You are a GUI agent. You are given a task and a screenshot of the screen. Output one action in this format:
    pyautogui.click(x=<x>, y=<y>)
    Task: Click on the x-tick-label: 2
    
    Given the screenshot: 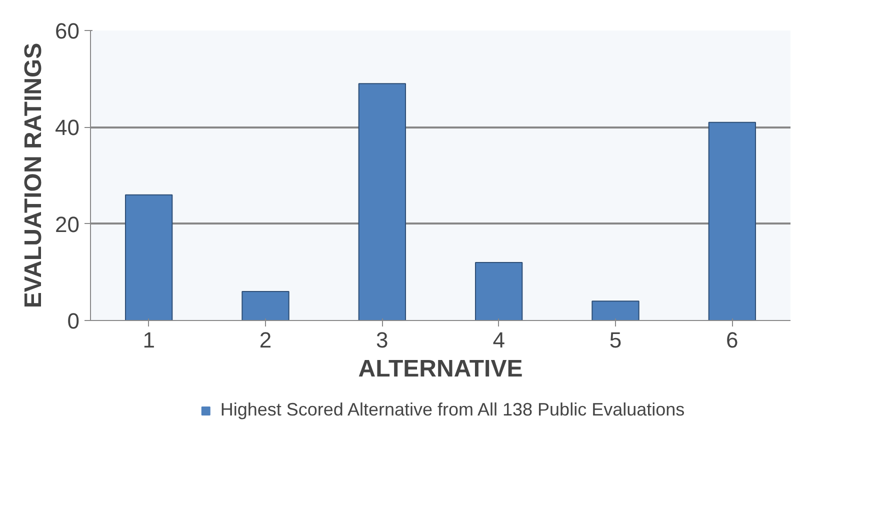 What is the action you would take?
    pyautogui.click(x=265, y=340)
    